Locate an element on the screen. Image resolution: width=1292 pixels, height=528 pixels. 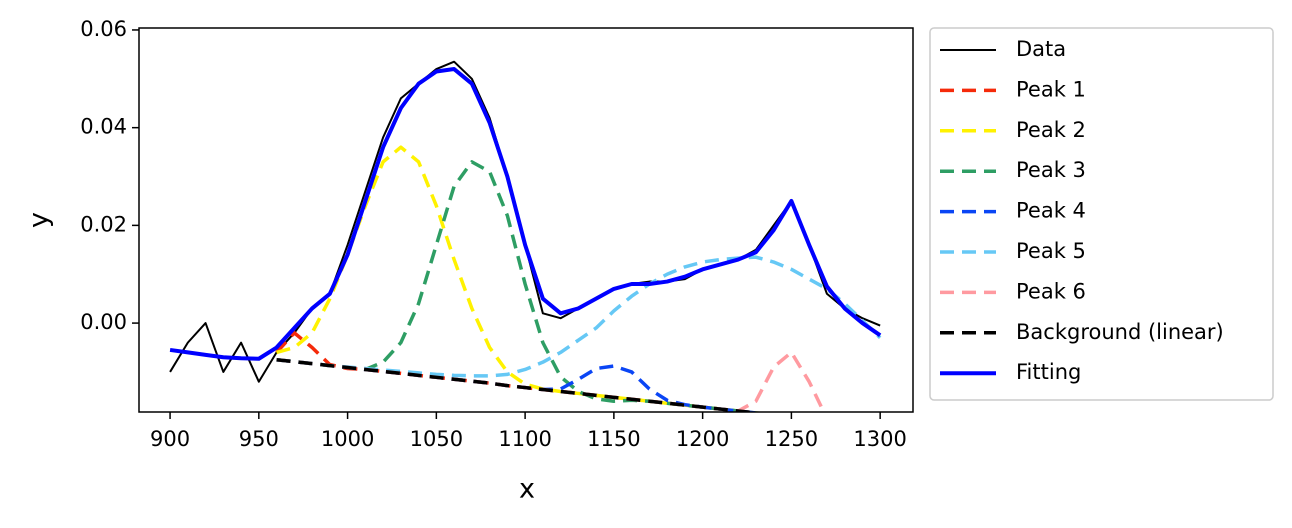
x-tick-label: 1000 is located at coordinates (347, 439).